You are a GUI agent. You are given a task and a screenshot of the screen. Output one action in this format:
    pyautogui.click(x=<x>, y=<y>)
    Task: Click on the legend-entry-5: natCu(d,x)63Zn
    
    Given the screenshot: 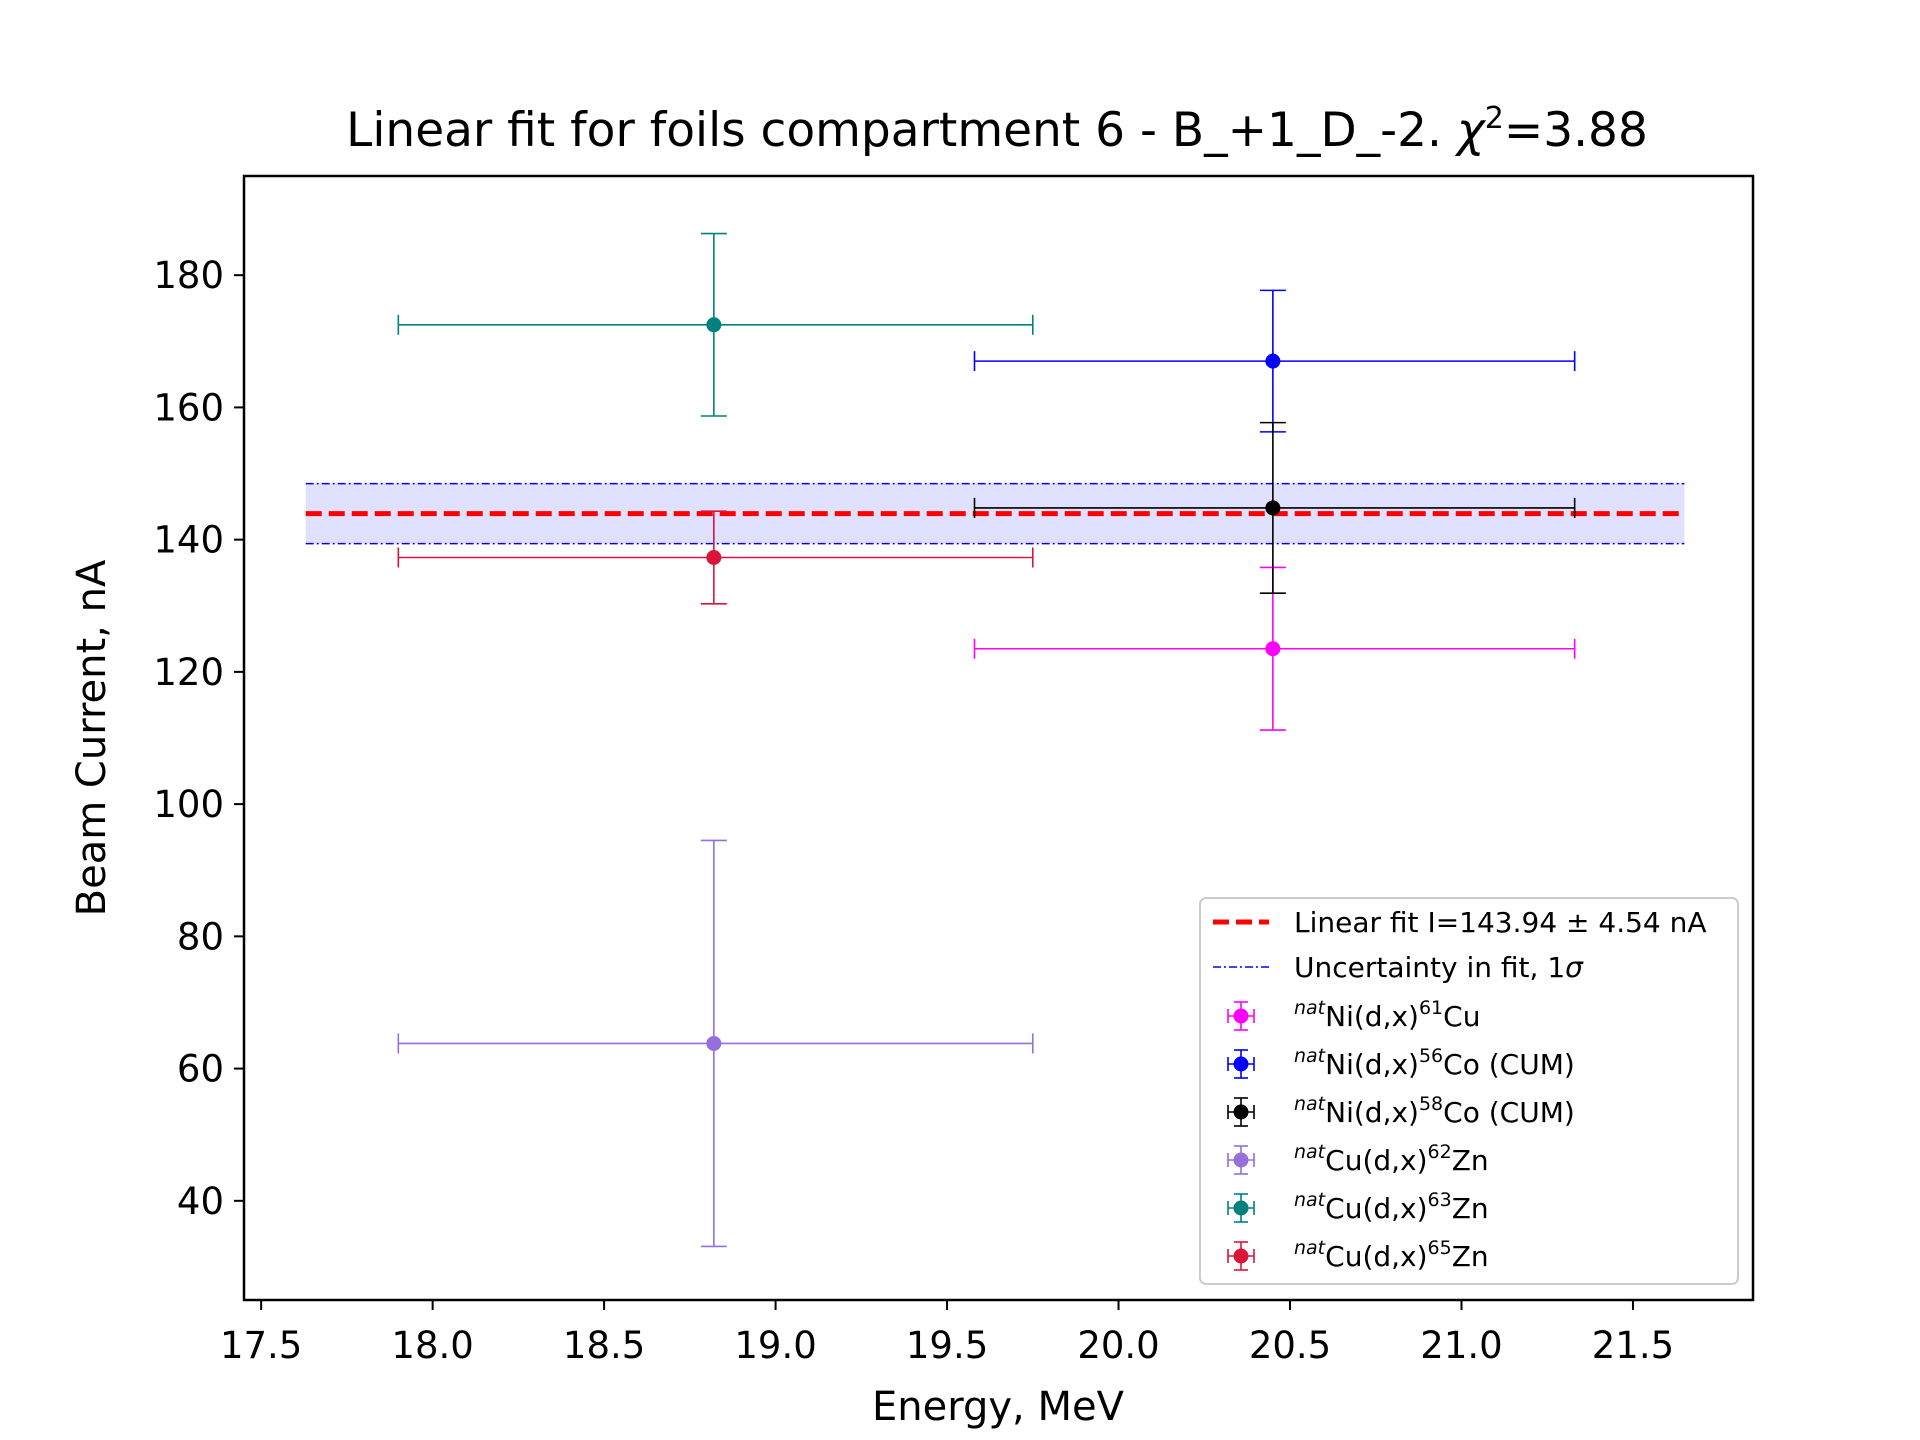 What is the action you would take?
    pyautogui.click(x=1358, y=1207)
    